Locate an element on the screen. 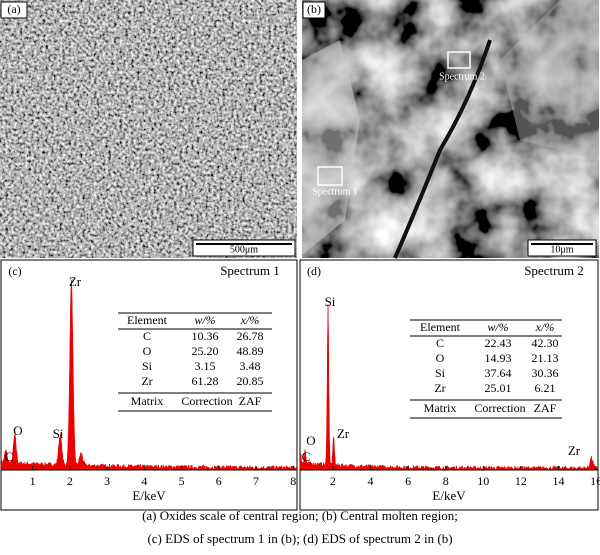  x-tick-label: 12 is located at coordinates (521, 481).